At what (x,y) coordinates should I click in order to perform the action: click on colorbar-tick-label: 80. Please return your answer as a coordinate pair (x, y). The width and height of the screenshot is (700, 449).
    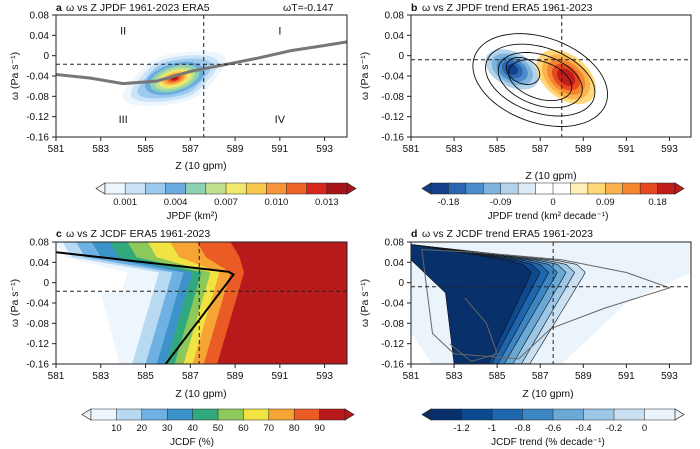
    Looking at the image, I should click on (294, 428).